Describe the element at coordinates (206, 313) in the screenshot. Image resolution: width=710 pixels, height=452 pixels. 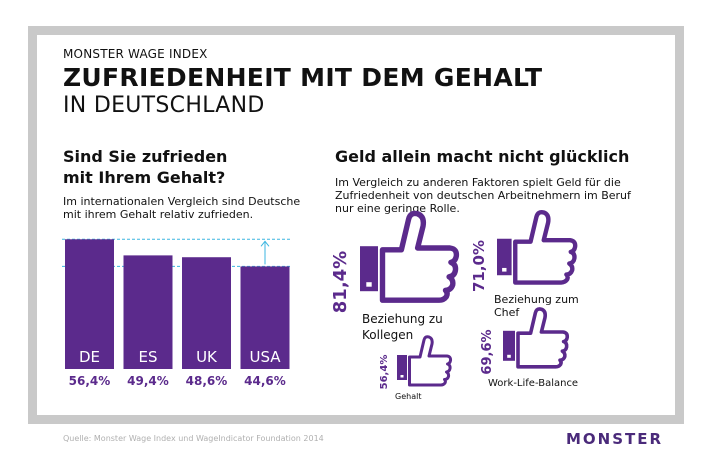
I see `bar-uk` at that location.